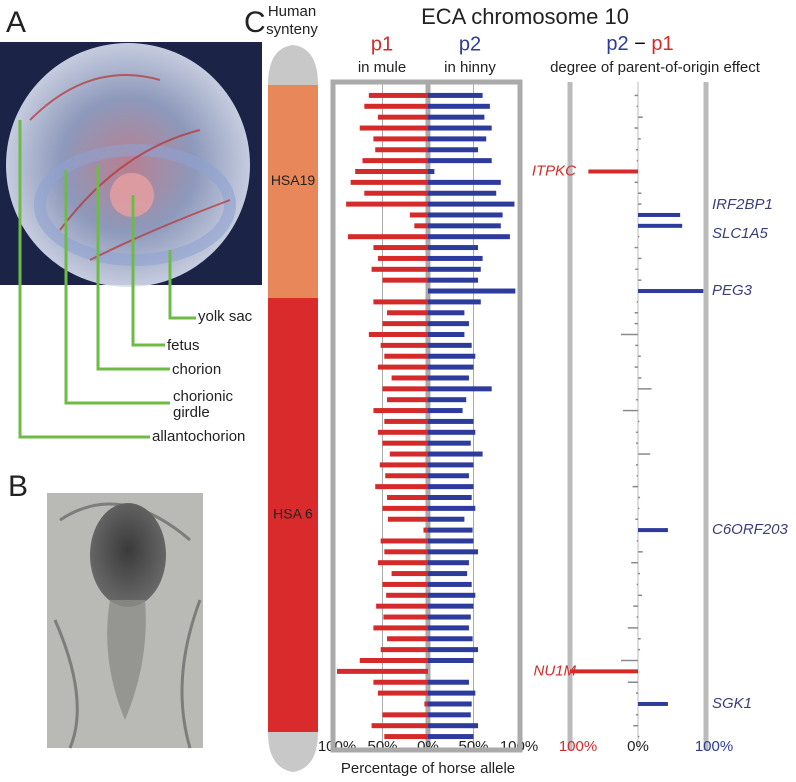  Describe the element at coordinates (428, 768) in the screenshot. I see `x-axis-label: Percentage of horse allele` at that location.